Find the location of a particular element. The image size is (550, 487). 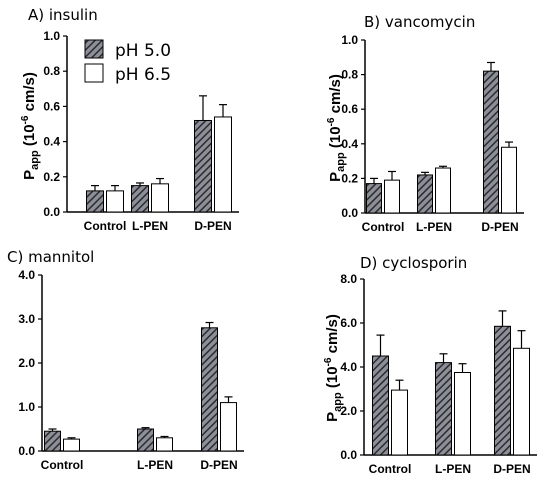

panel-d-x-label-l-pen: L-PEN is located at coordinates (453, 469).